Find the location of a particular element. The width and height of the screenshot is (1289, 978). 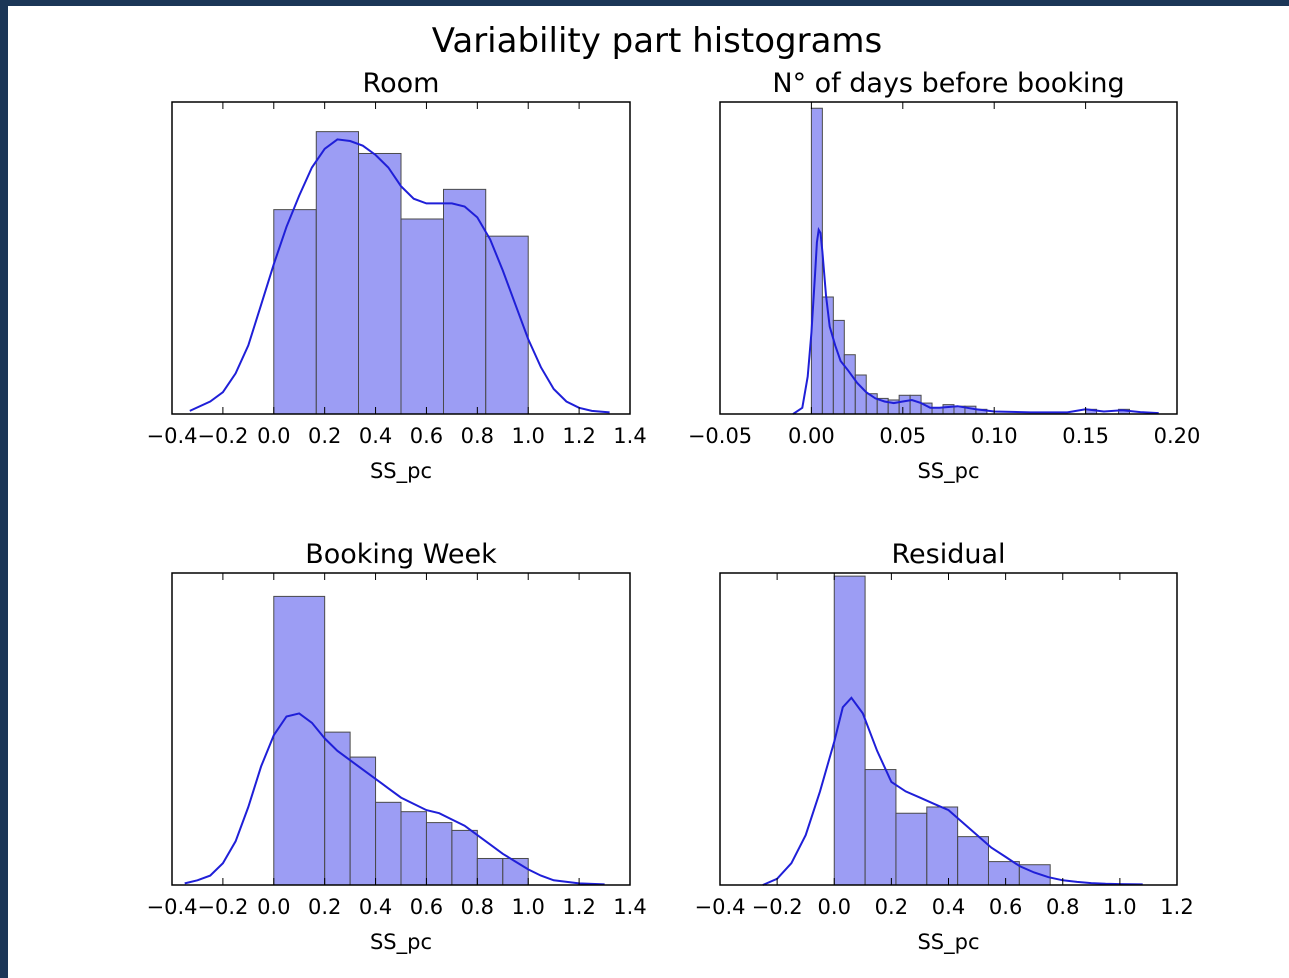

x-tick-label: 0.00 is located at coordinates (811, 436).